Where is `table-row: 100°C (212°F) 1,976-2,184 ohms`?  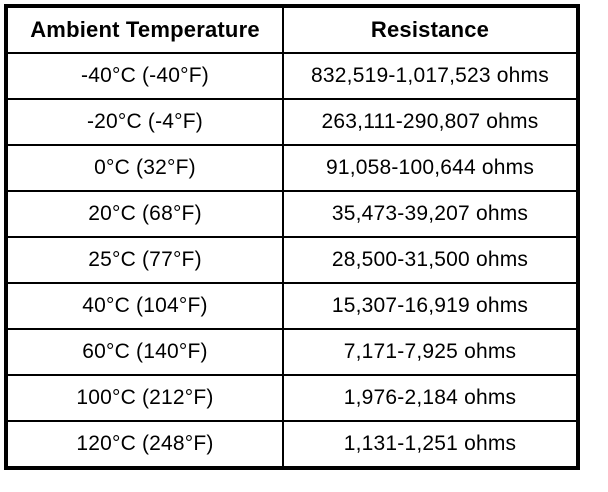 table-row: 100°C (212°F) 1,976-2,184 ohms is located at coordinates (292, 398).